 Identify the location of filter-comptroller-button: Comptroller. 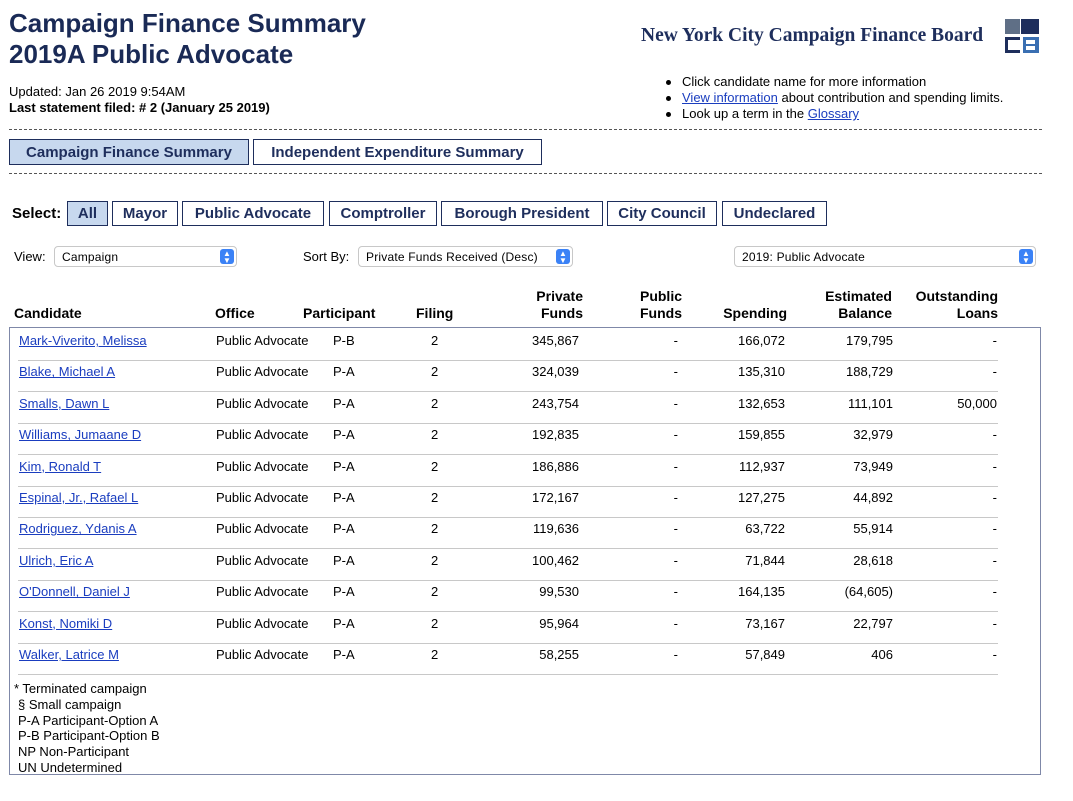
(383, 213).